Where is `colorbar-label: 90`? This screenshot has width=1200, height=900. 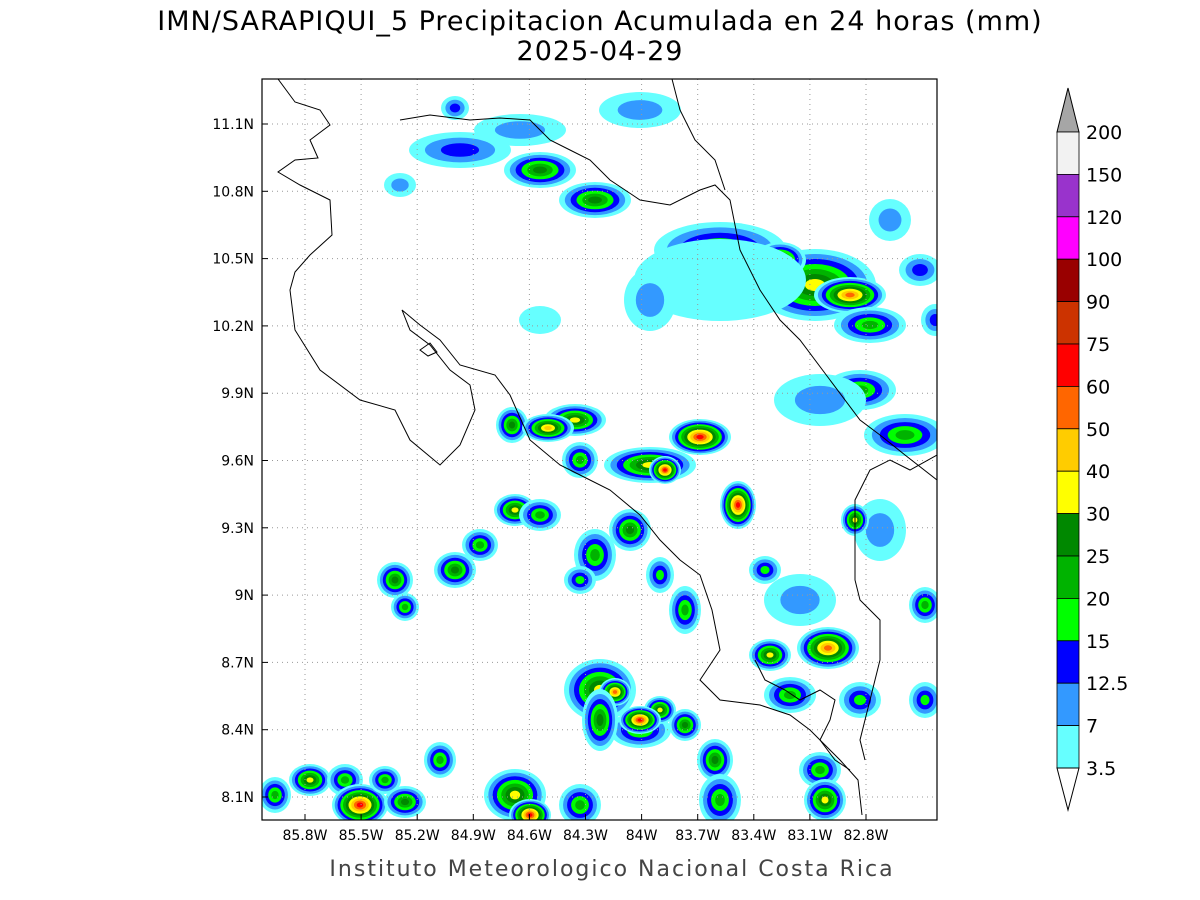 colorbar-label: 90 is located at coordinates (1098, 303).